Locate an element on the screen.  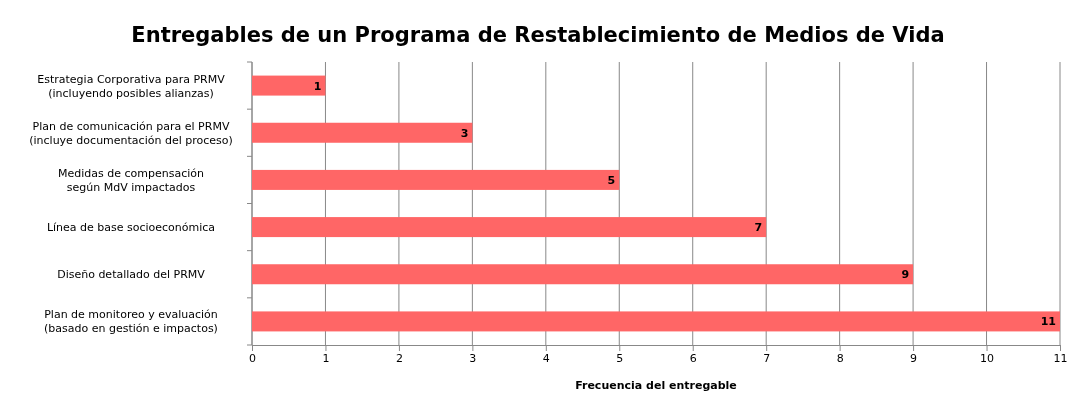
x-tick-label: 2 is located at coordinates (399, 358).